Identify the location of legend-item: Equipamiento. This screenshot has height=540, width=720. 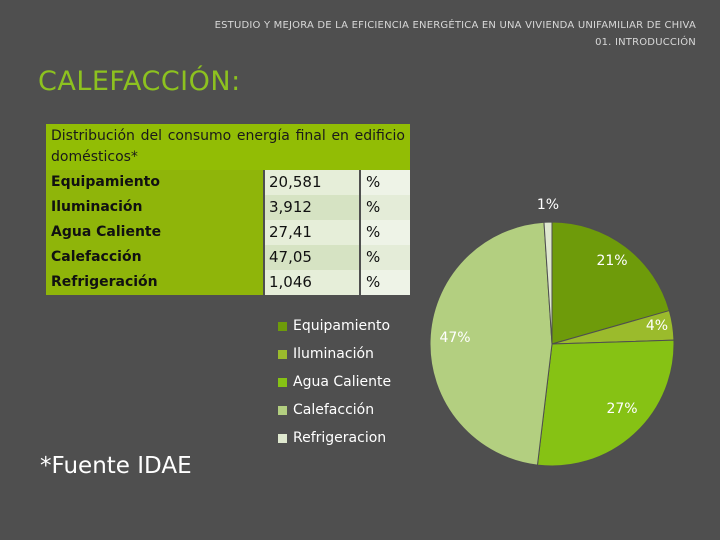
(334, 326).